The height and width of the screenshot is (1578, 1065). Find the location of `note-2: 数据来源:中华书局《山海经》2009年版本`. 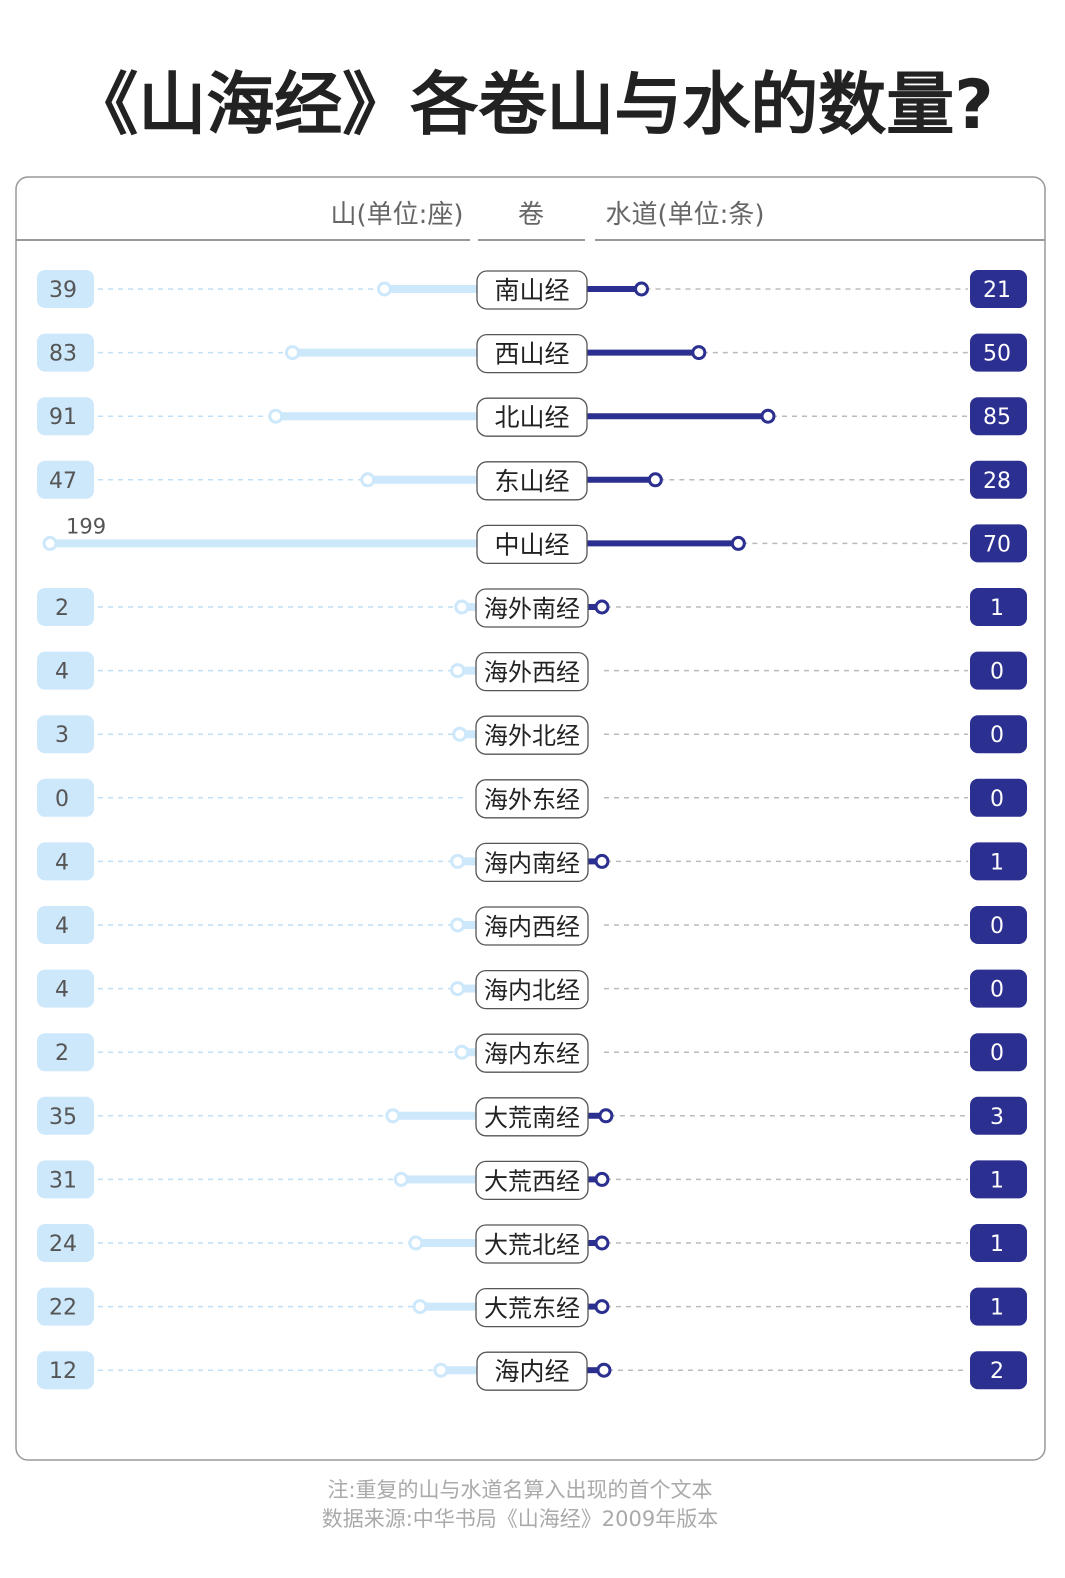

note-2: 数据来源:中华书局《山海经》2009年版本 is located at coordinates (520, 1519).